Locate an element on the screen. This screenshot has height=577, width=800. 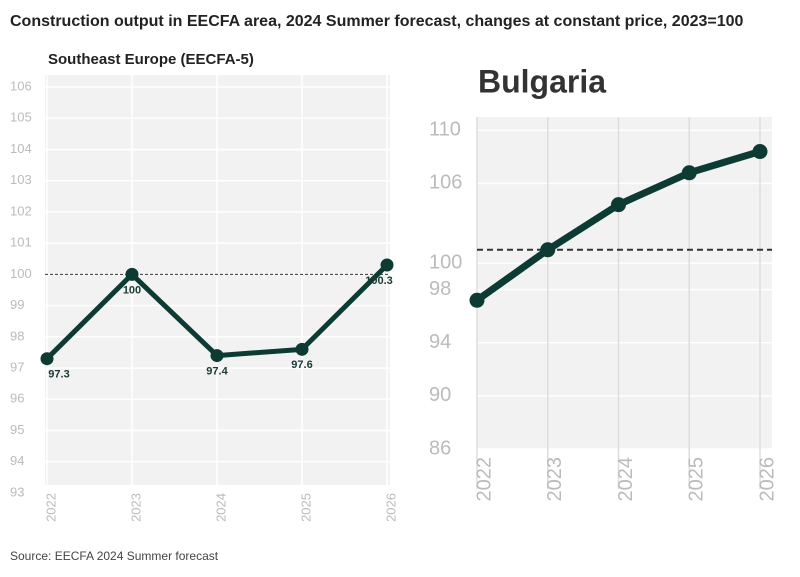
data-label: 97.4 is located at coordinates (217, 371).